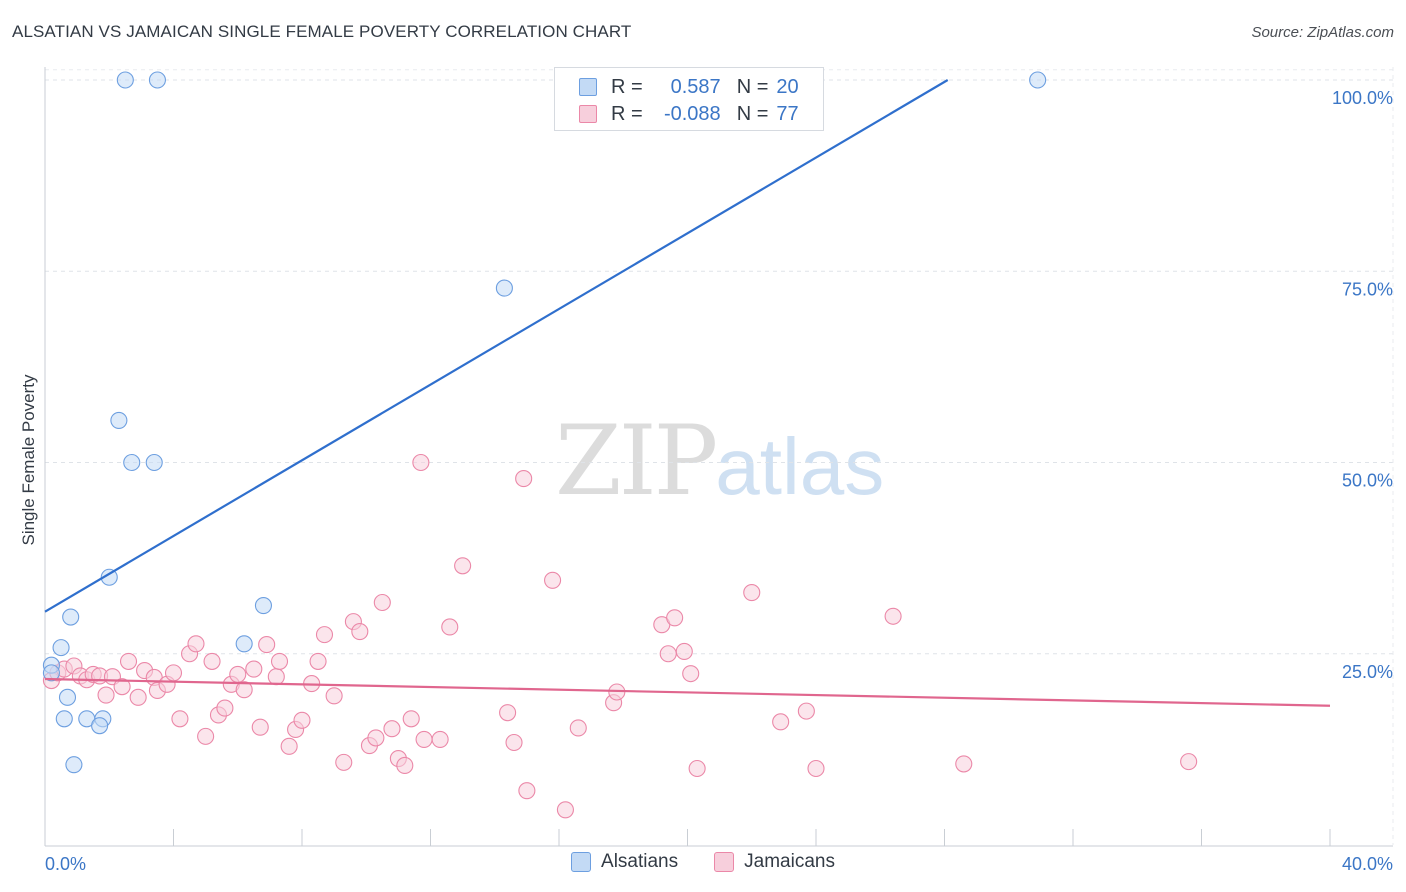  Describe the element at coordinates (703, 862) in the screenshot. I see `series-legend: Alsatians Jamaicans` at that location.